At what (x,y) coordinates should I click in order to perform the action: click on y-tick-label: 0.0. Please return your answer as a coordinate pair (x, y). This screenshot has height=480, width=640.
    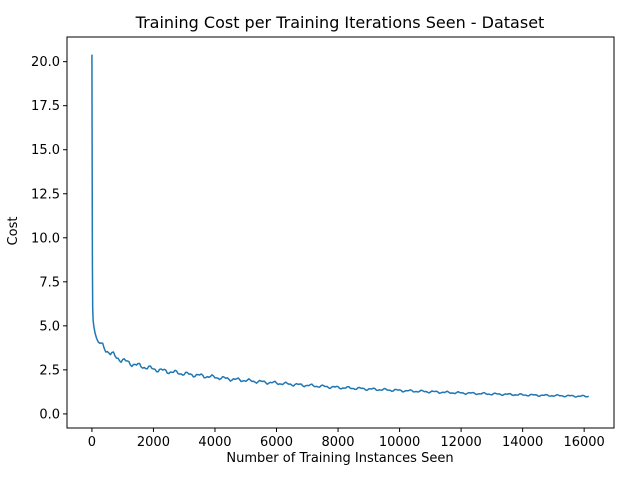
    Looking at the image, I should click on (49, 414).